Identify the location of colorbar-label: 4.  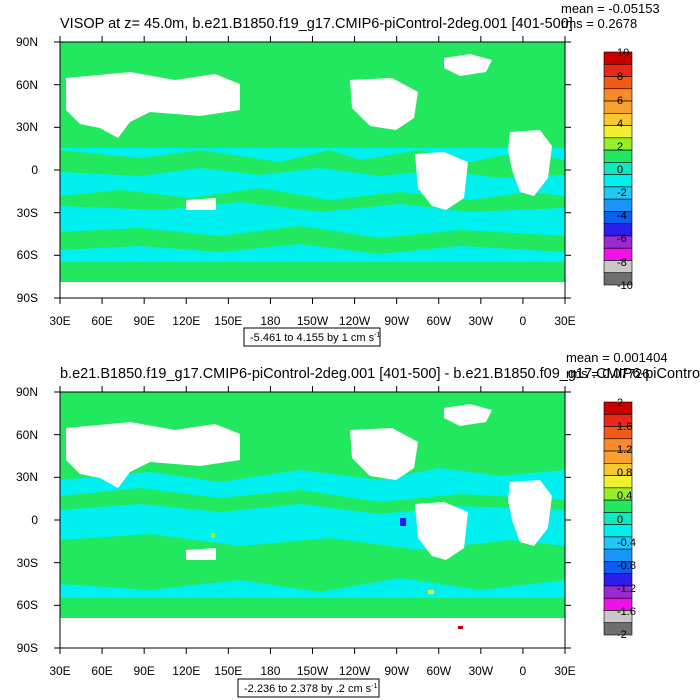
(620, 124).